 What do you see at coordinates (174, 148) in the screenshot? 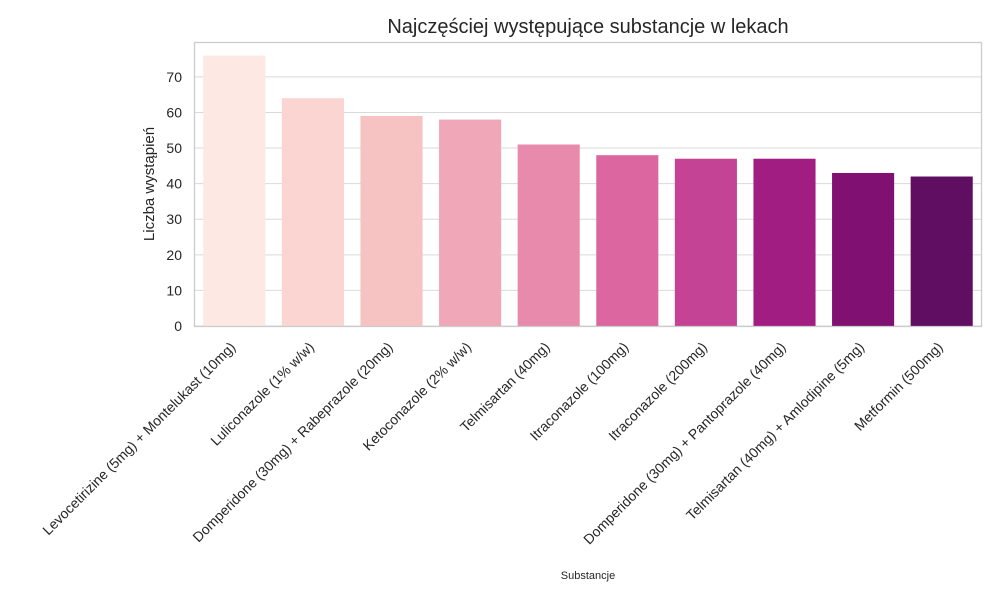
I see `y-tick-label: 50` at bounding box center [174, 148].